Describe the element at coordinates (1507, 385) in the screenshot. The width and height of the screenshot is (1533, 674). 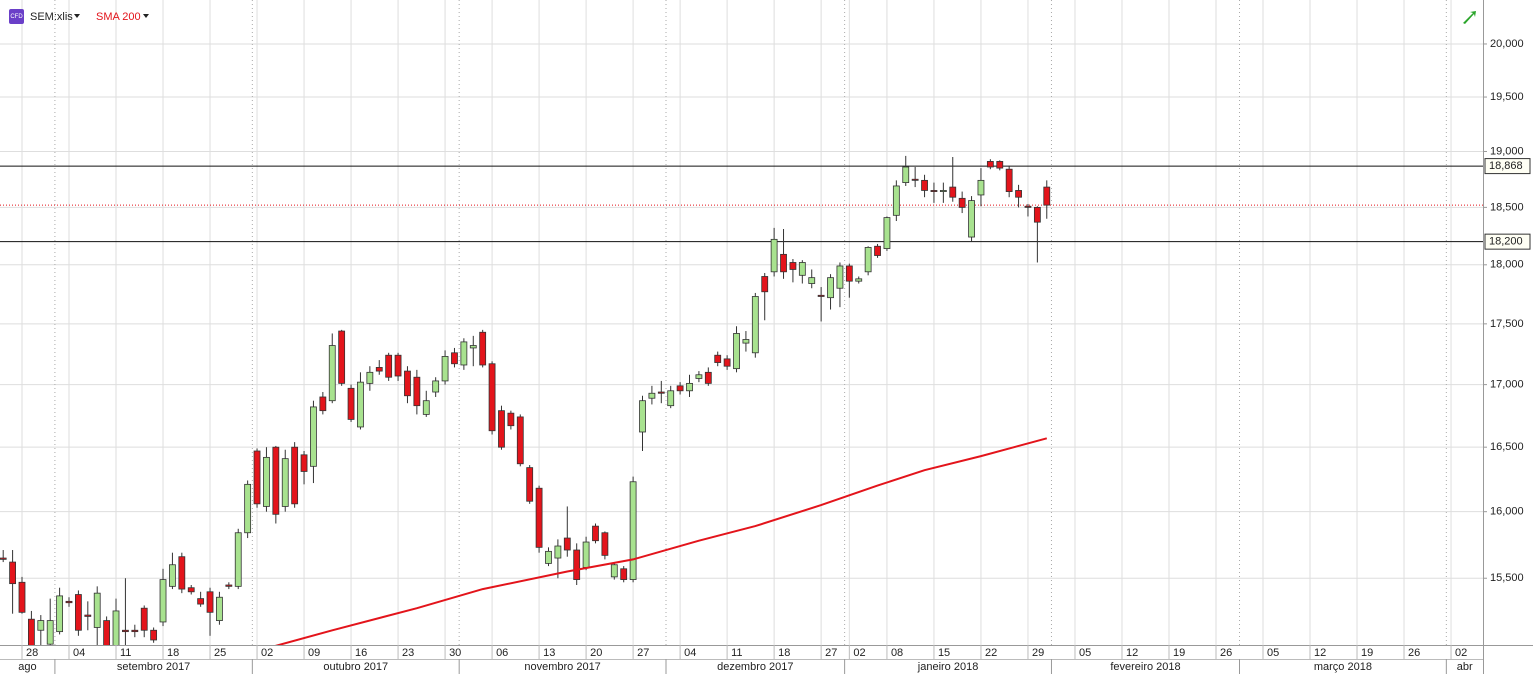
I see `y-tick-label: 17,000` at that location.